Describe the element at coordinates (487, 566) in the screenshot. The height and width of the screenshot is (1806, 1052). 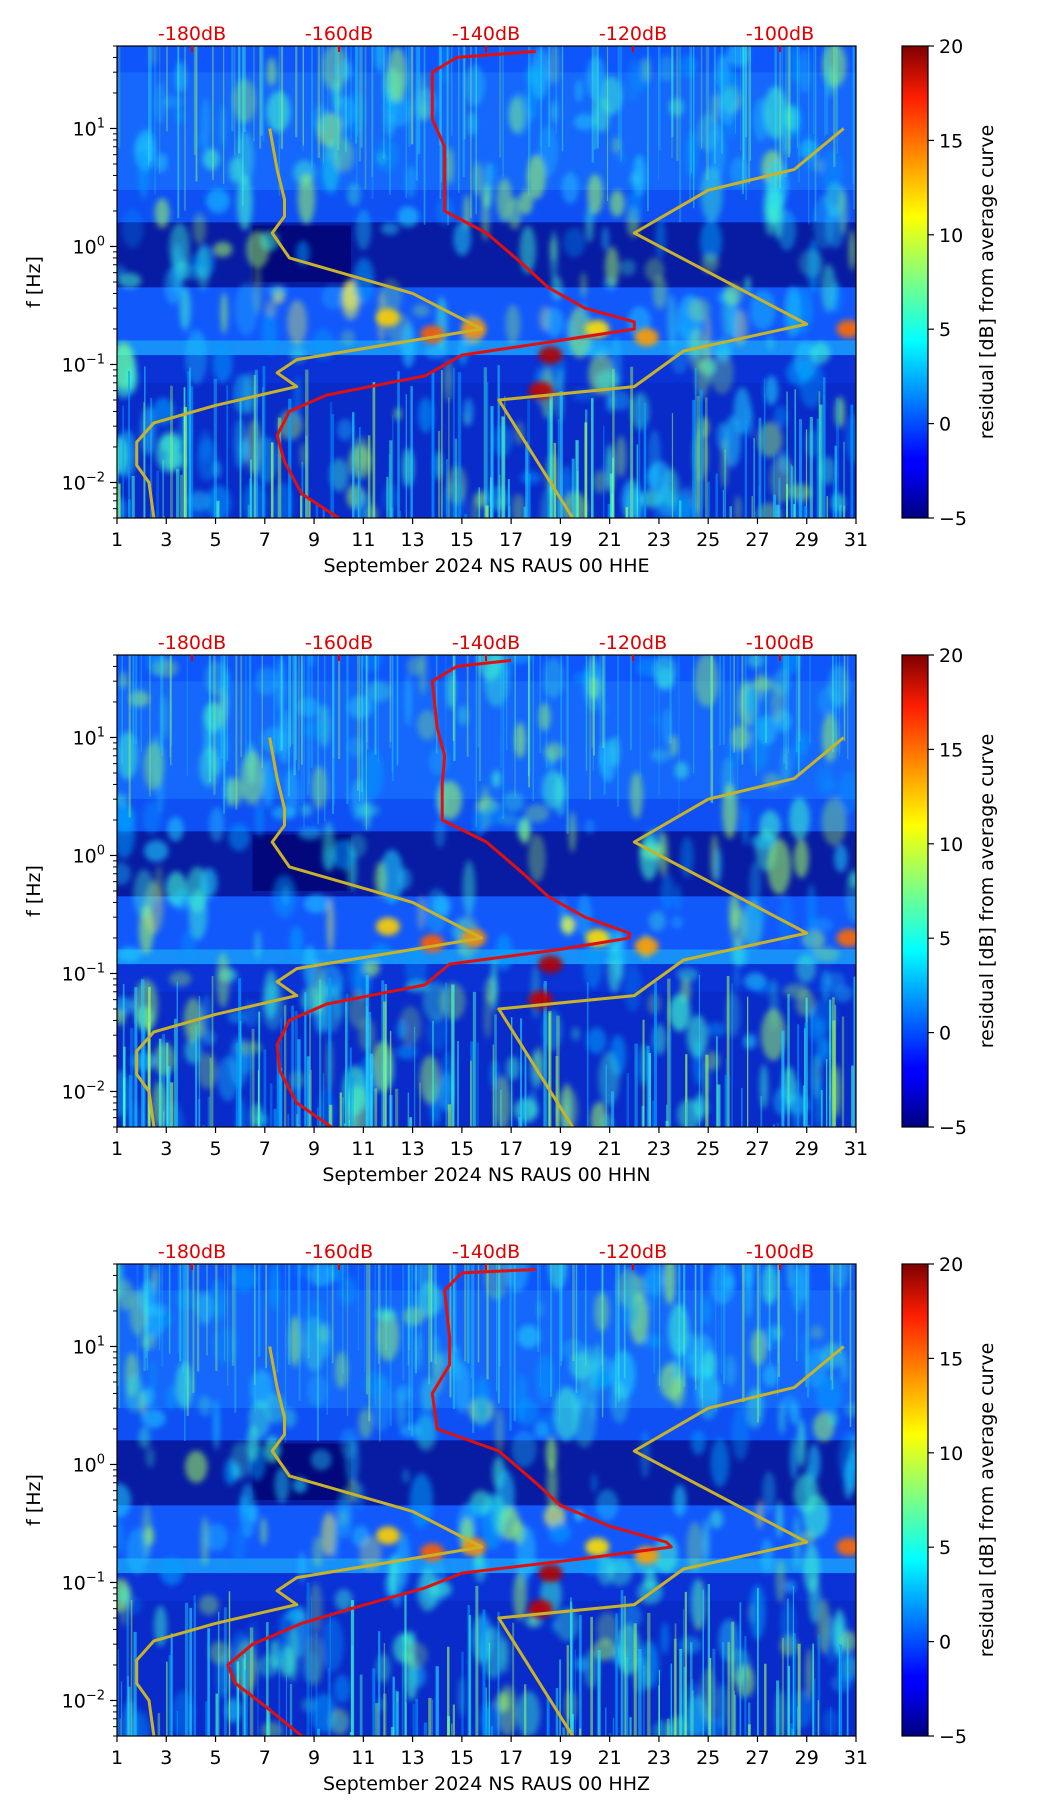
I see `x-axis-label: September 2024 NS RAUS 00 HHE` at that location.